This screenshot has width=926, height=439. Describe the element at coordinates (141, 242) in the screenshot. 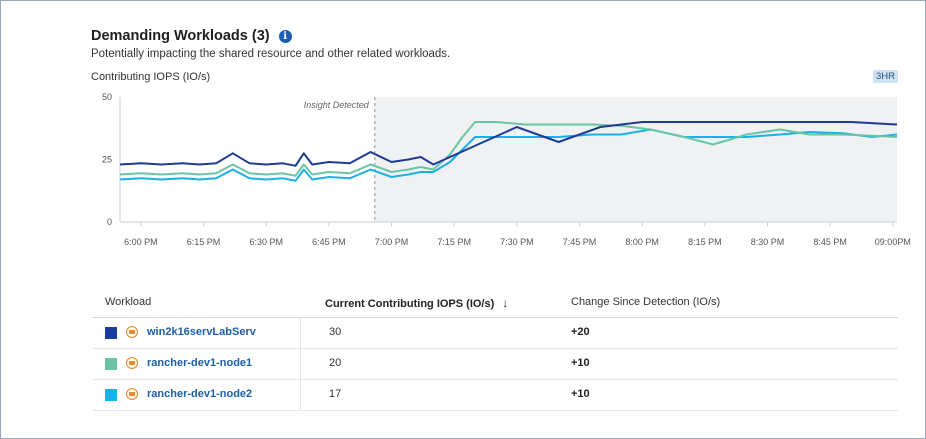

I see `x-tick-label: 6:00 PM` at that location.